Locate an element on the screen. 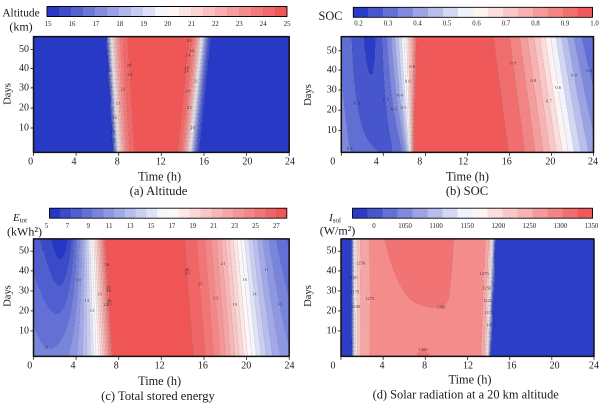 The width and height of the screenshot is (600, 404). svg-text: 18 is located at coordinates (114, 117).